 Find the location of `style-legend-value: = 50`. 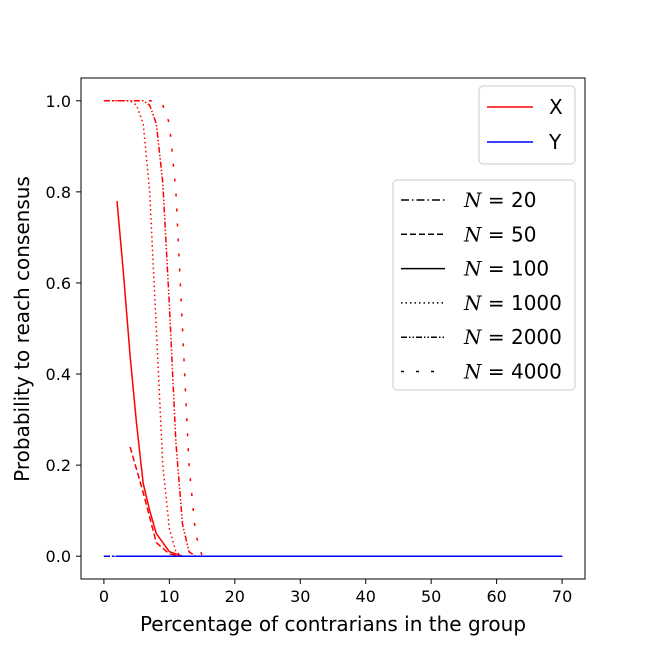

style-legend-value: = 50 is located at coordinates (509, 234).